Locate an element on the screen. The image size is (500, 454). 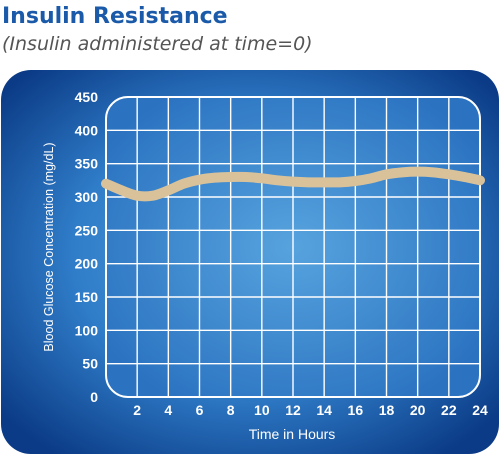
x-tick-label: 6 is located at coordinates (200, 410).